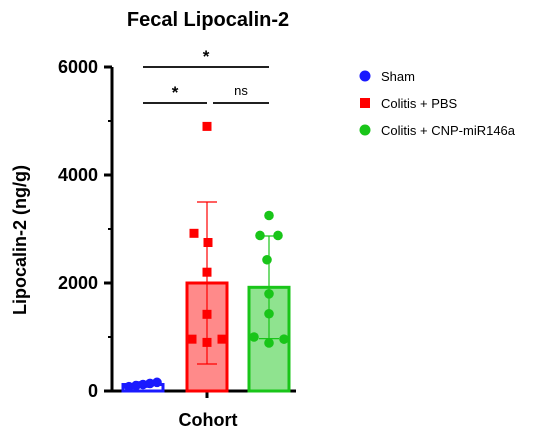  Describe the element at coordinates (448, 130) in the screenshot. I see `legend-label-2: Colitis + CNP-miR146a` at that location.